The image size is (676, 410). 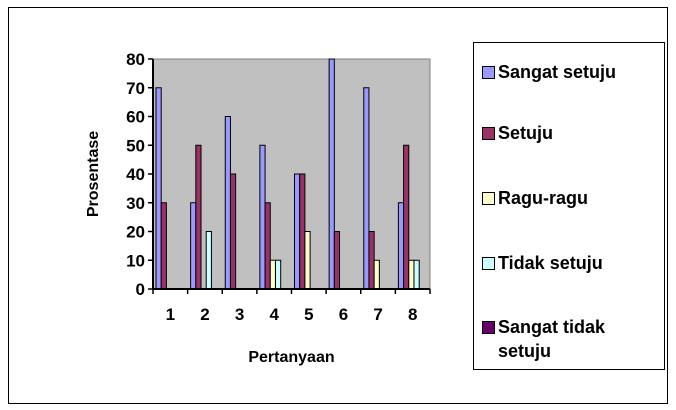 I want to click on bar-ragu-ragu-q8, so click(x=411, y=274).